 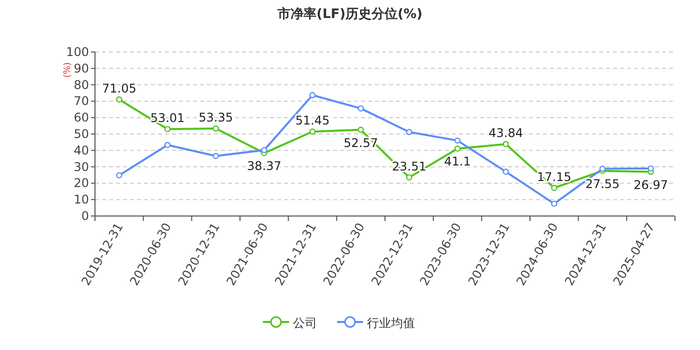 I want to click on y-tick-label: 40, so click(x=81, y=150).